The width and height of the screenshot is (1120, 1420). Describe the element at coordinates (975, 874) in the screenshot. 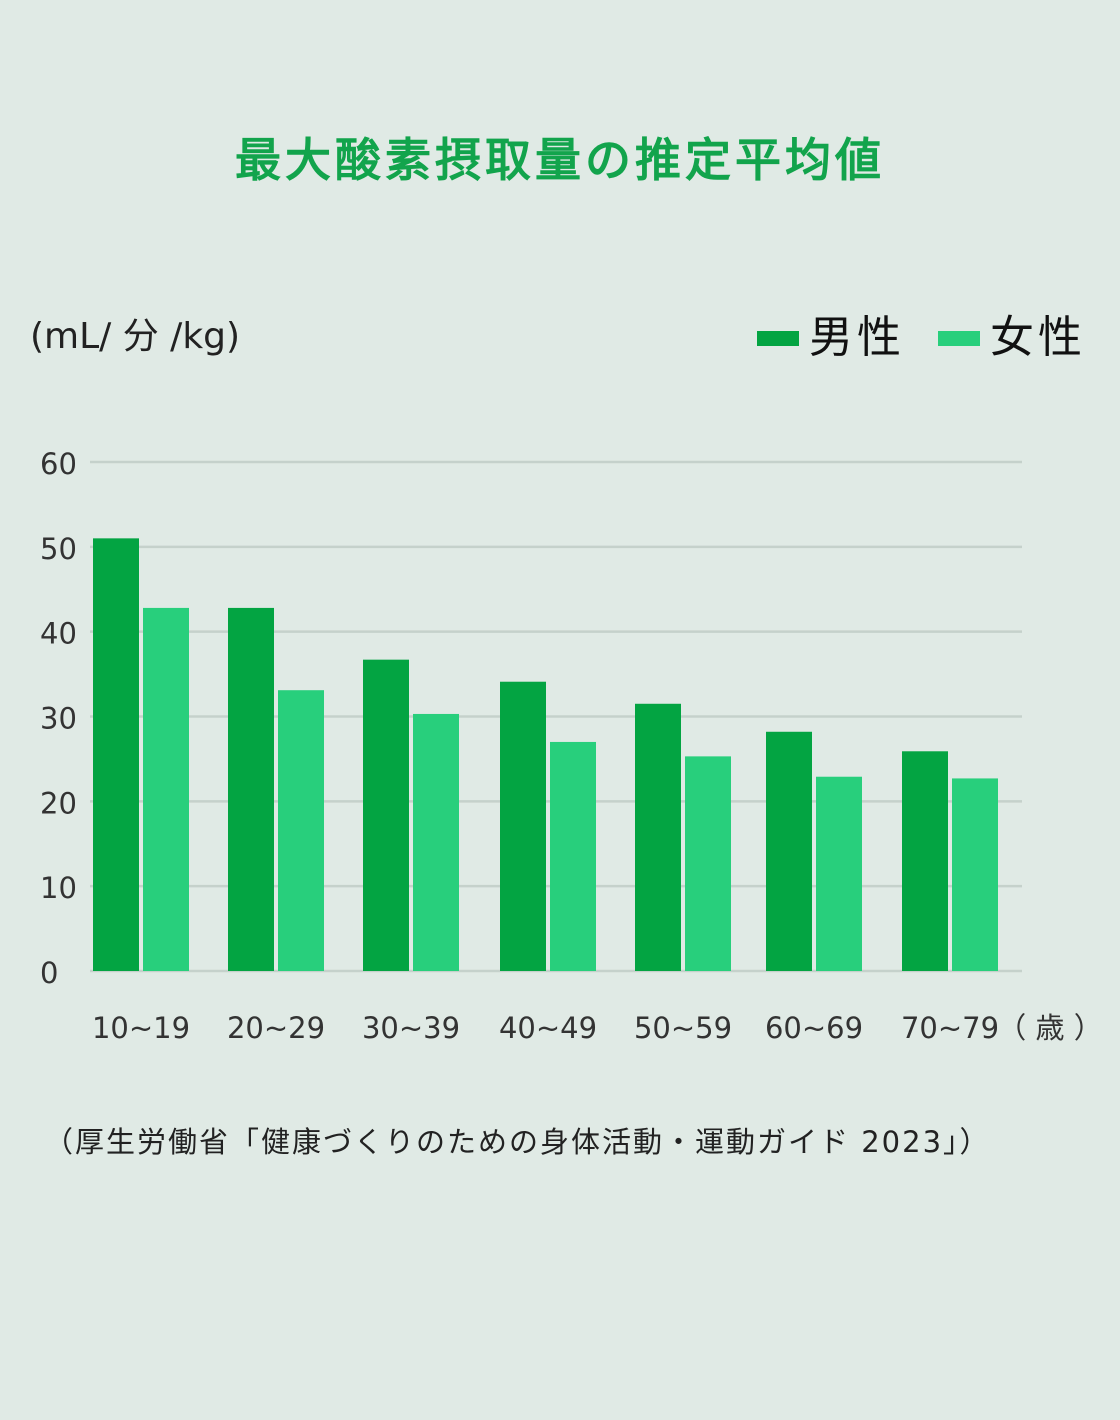

I see `bar-female-70~79` at that location.